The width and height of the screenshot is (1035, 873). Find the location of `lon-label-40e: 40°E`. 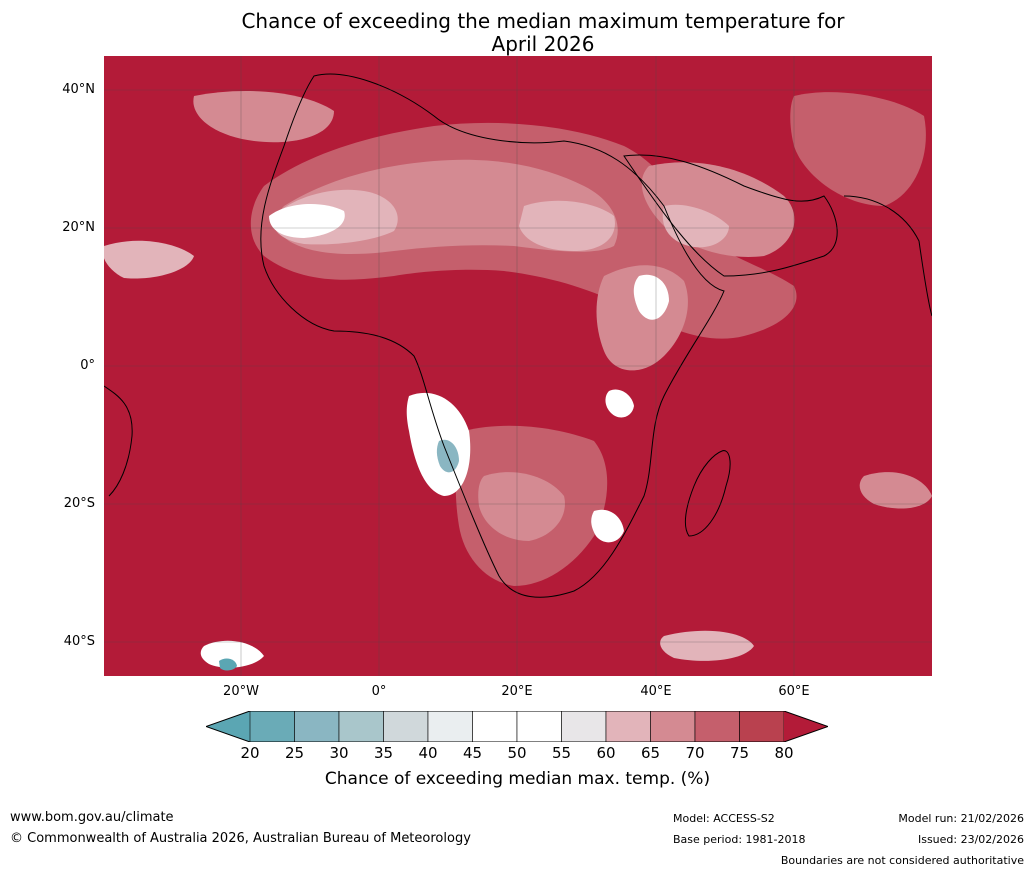

lon-label-40e: 40°E is located at coordinates (656, 691).